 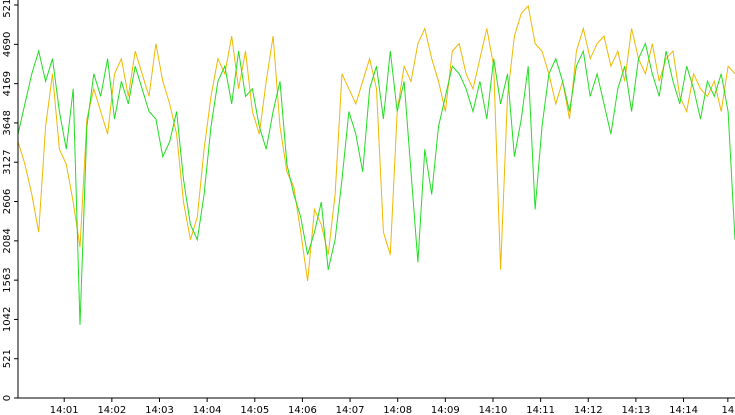 I want to click on x-tick-label: 14:02, so click(x=111, y=410).